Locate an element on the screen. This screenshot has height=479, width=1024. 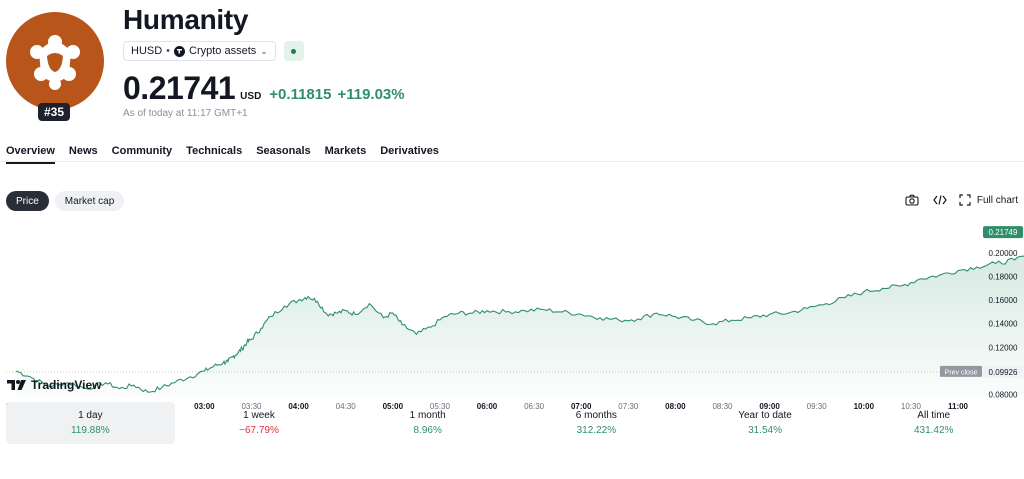
y-tick-label: 0.18000 is located at coordinates (1003, 276).